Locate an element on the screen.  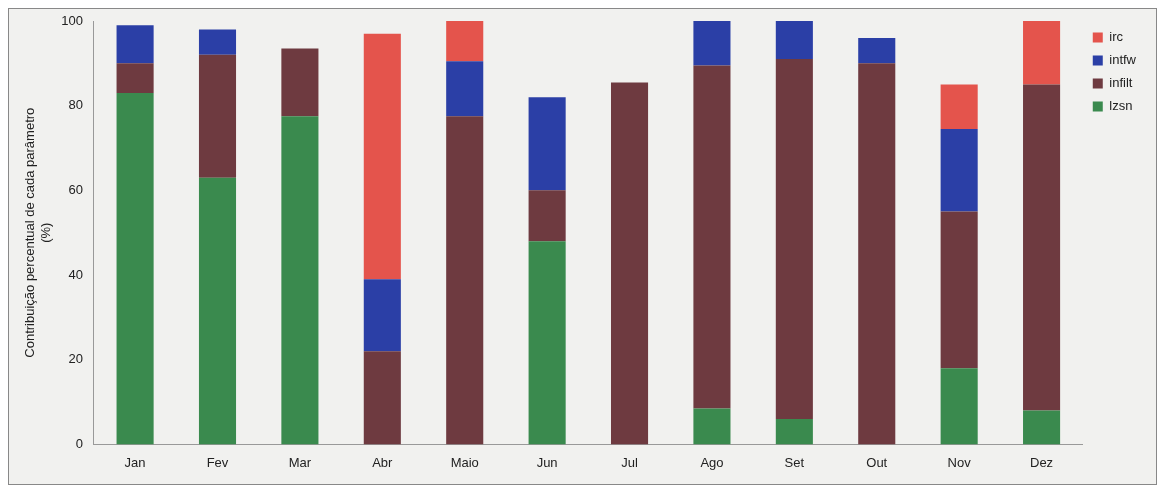
x-tick-label: Jan is located at coordinates (135, 462).